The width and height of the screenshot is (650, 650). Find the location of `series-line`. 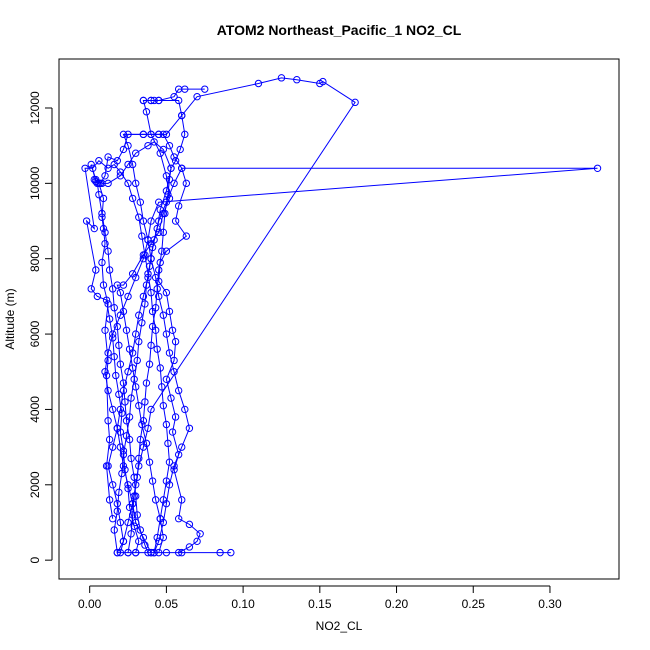

series-line is located at coordinates (145, 343).